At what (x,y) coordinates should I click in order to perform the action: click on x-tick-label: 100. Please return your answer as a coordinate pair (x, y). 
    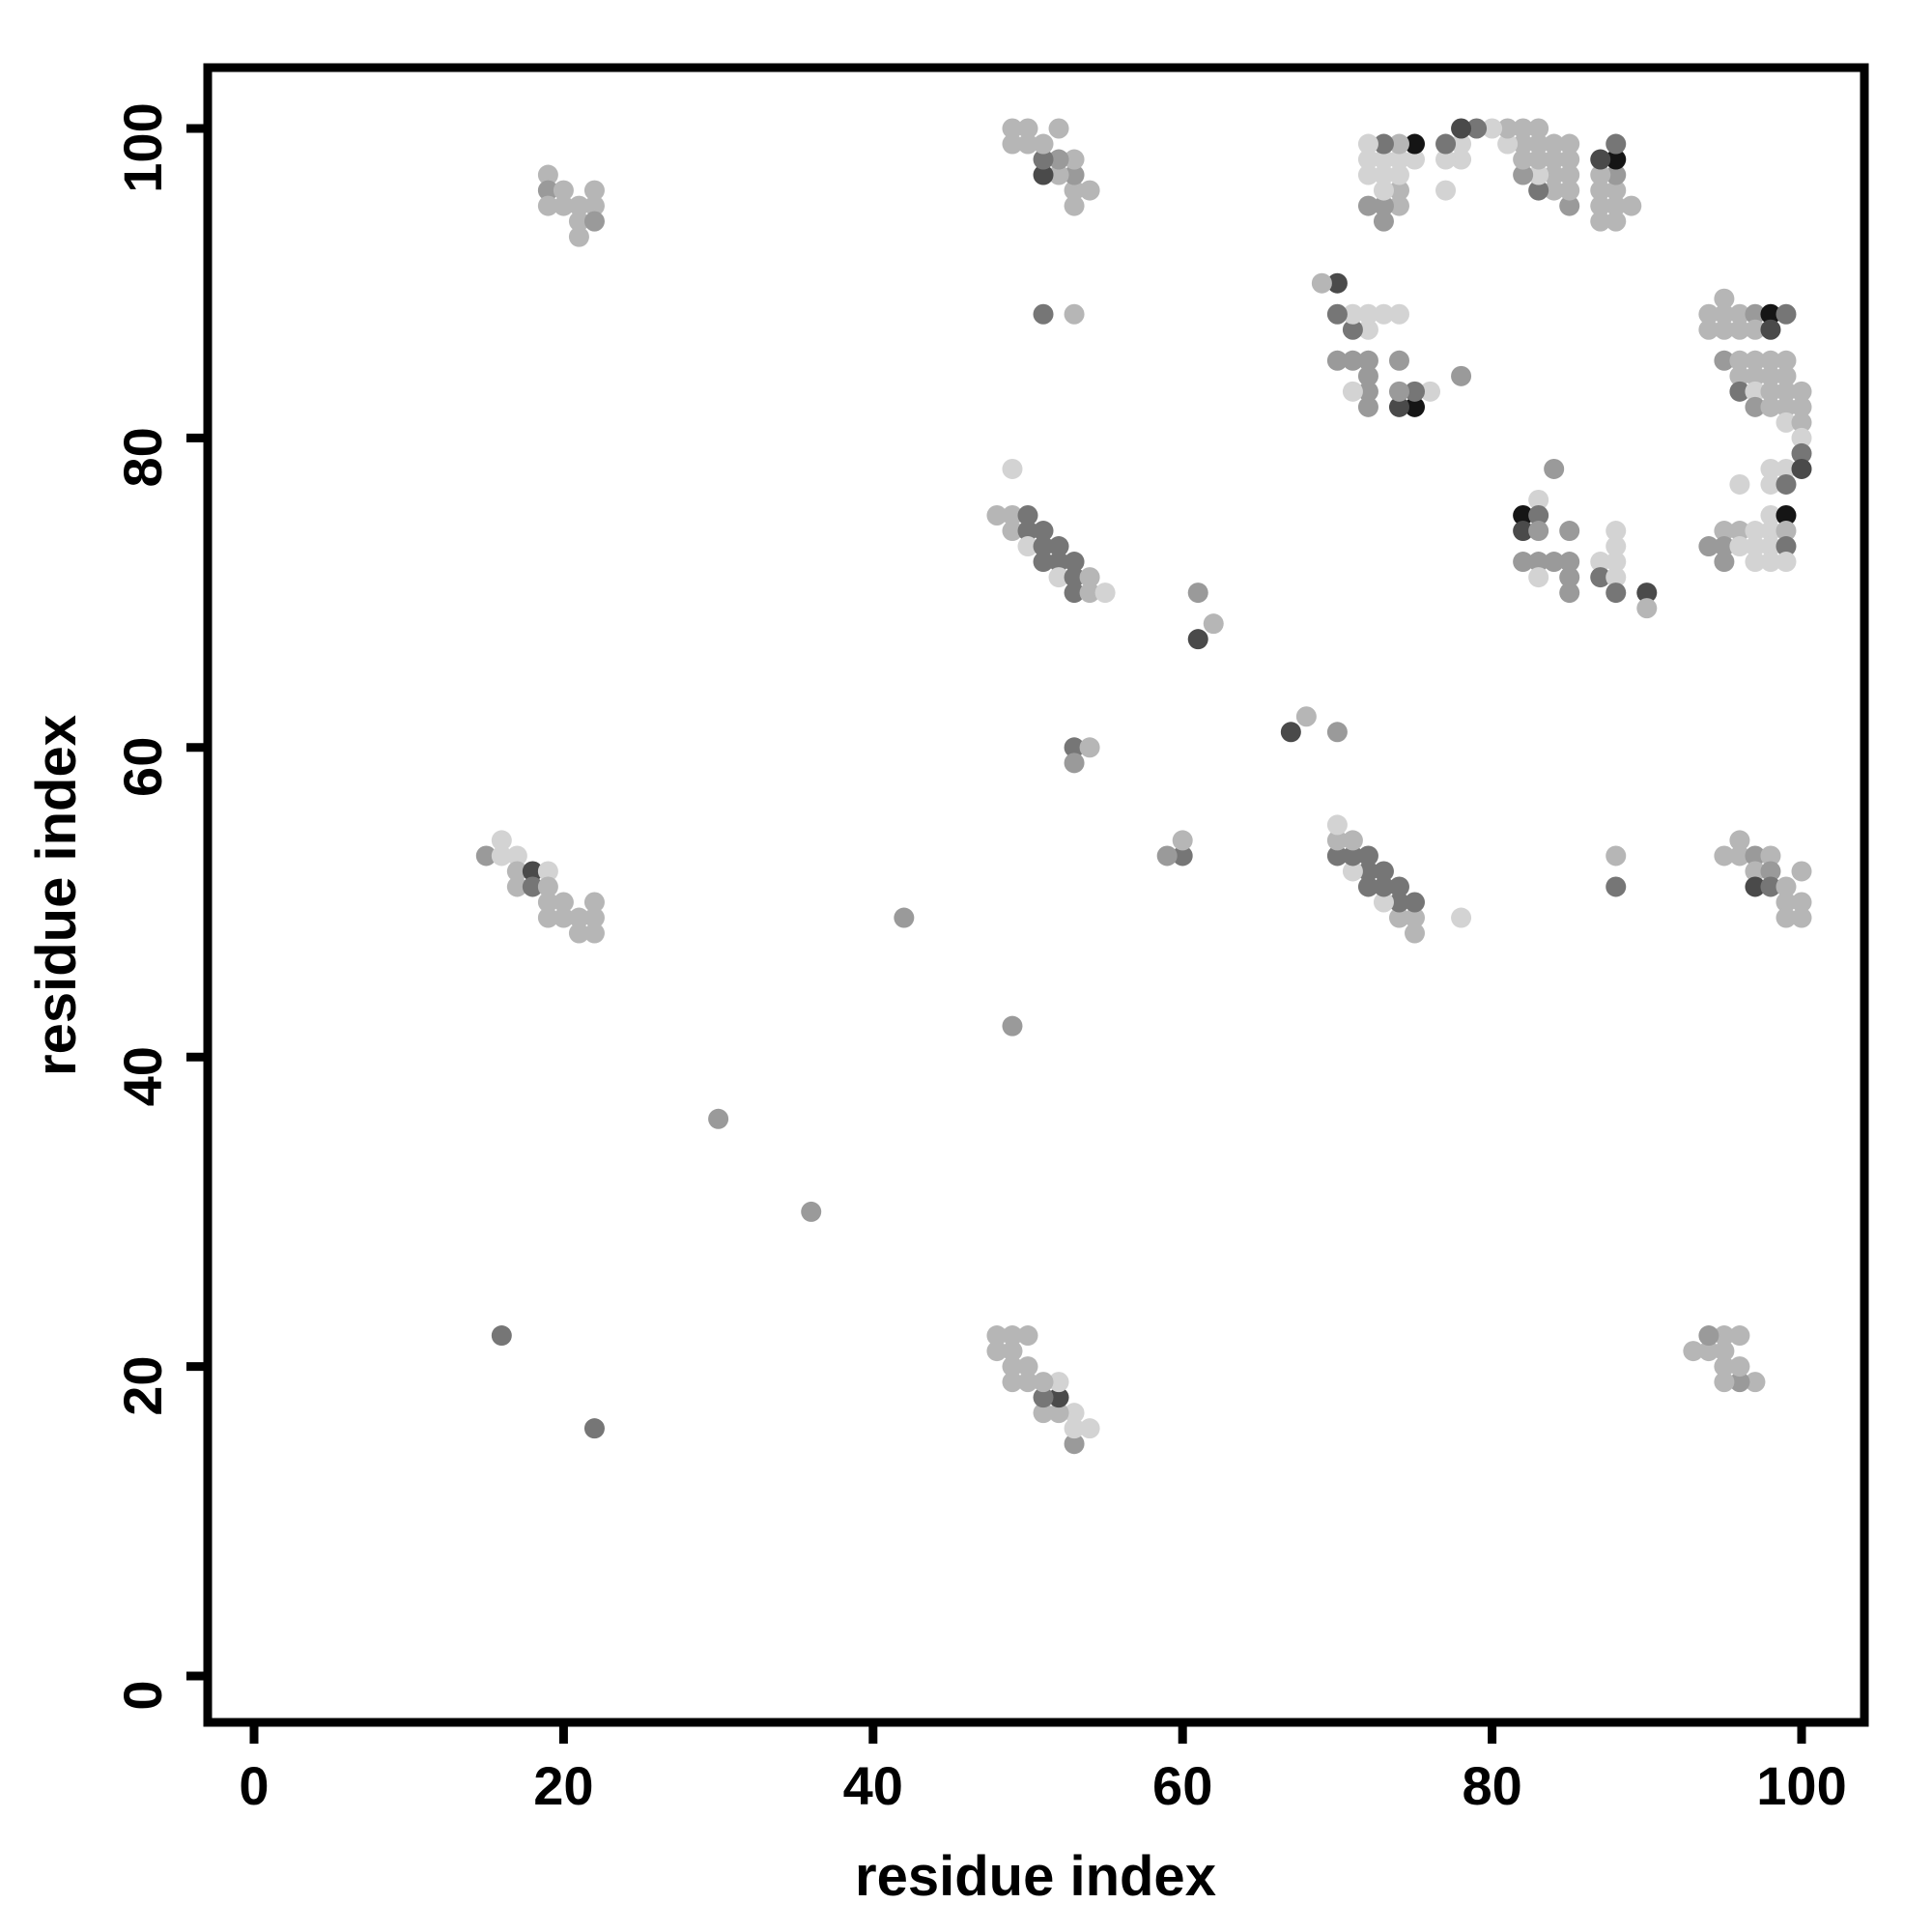
    Looking at the image, I should click on (1801, 1785).